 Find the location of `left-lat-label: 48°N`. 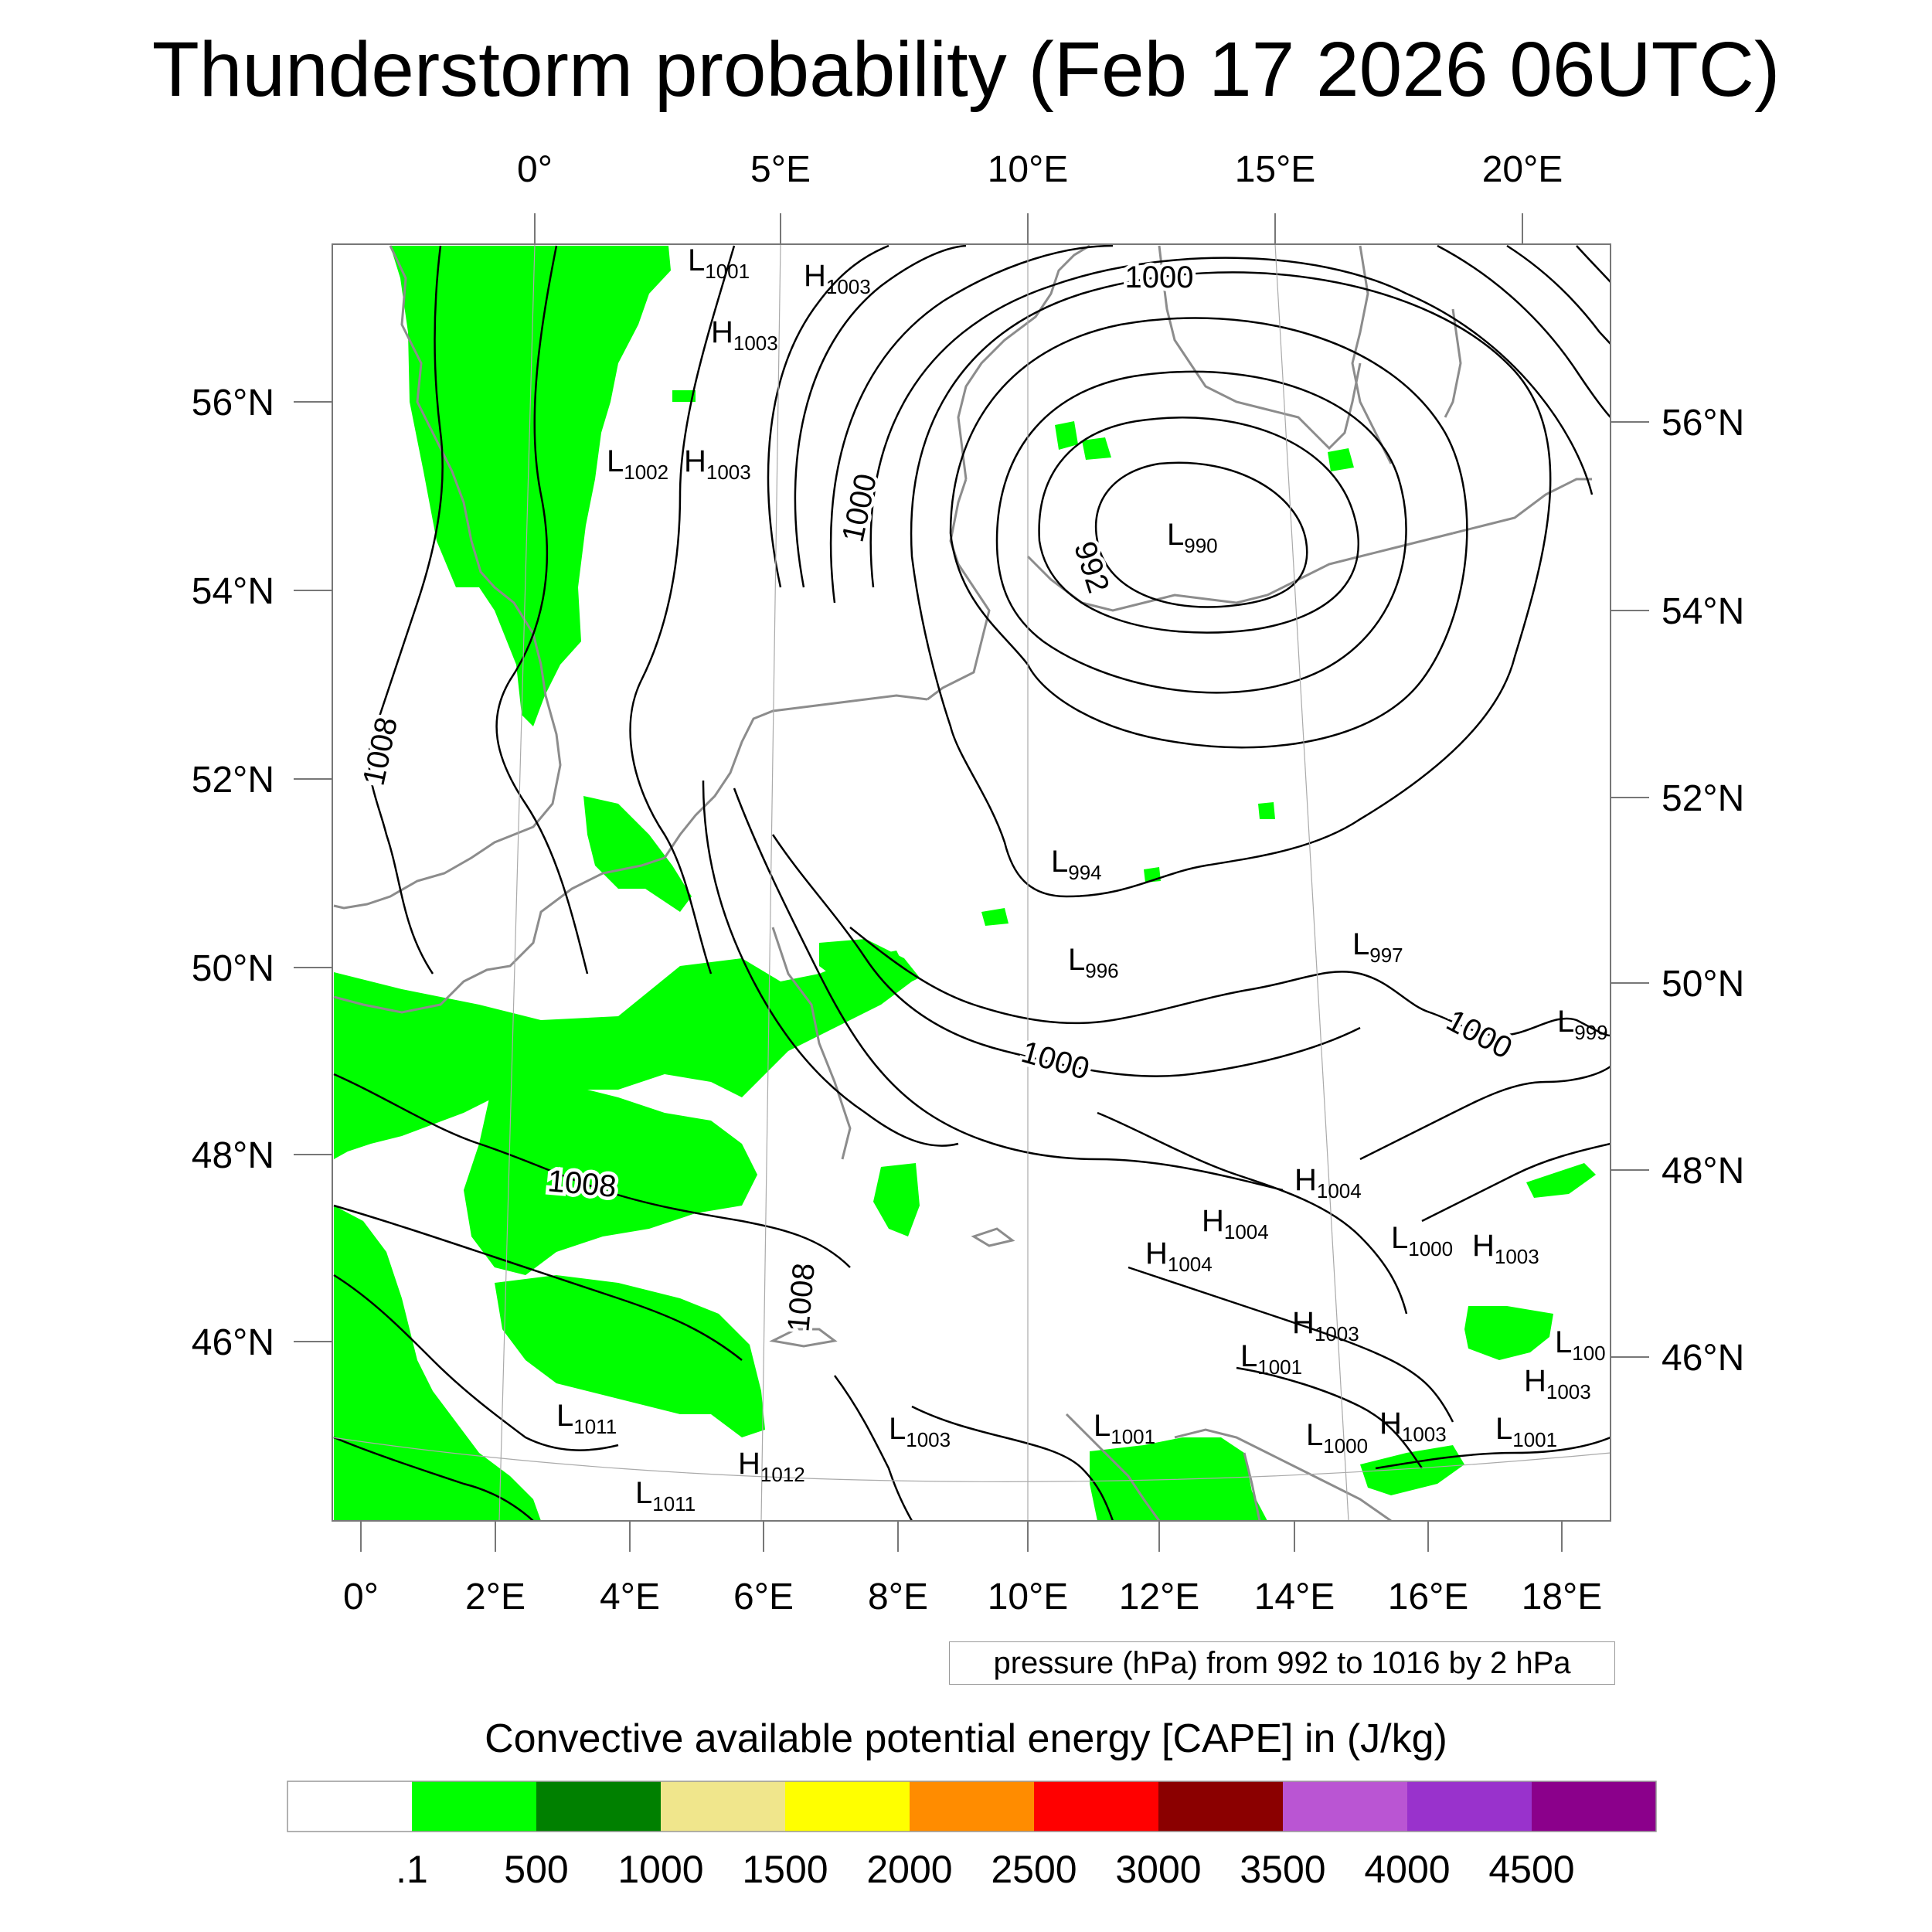

left-lat-label: 48°N is located at coordinates (233, 1156).